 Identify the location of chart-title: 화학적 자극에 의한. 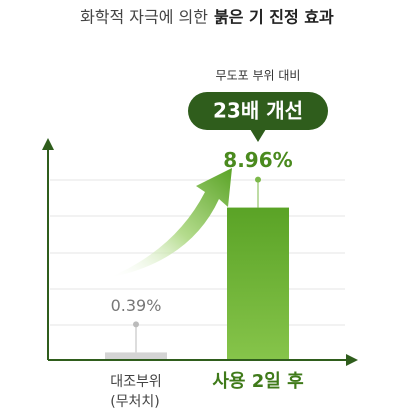
(144, 17).